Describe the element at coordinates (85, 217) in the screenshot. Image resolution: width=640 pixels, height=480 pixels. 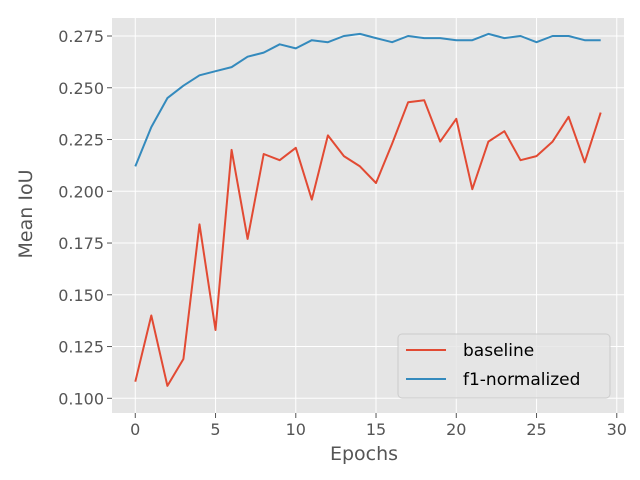
I see `y-axis: 0.100 0.125 0.150 0.175 0.200 0.225 0.250 0.275` at that location.